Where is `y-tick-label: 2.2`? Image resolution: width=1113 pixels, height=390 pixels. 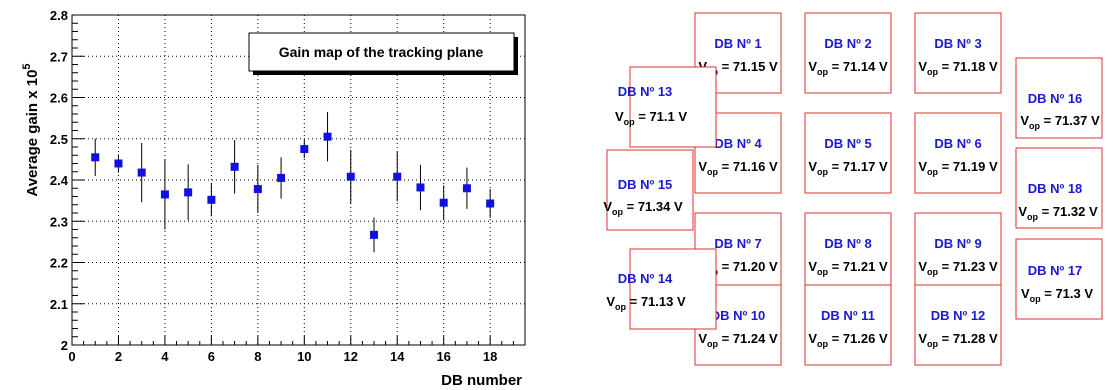 y-tick-label: 2.2 is located at coordinates (59, 263).